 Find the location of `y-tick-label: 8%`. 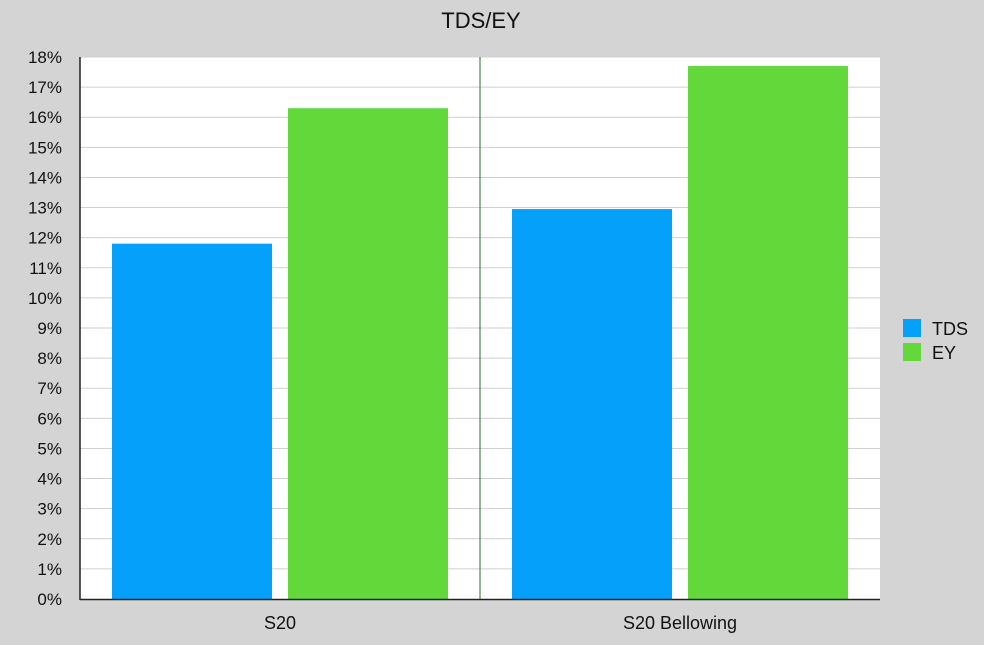

y-tick-label: 8% is located at coordinates (49, 358).